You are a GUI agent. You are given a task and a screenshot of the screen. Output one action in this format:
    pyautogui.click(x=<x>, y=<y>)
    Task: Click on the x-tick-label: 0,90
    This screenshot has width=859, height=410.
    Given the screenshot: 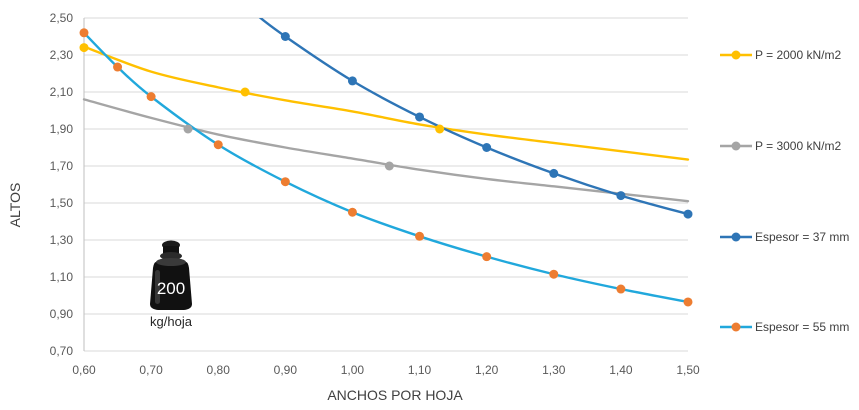 What is the action you would take?
    pyautogui.click(x=286, y=370)
    